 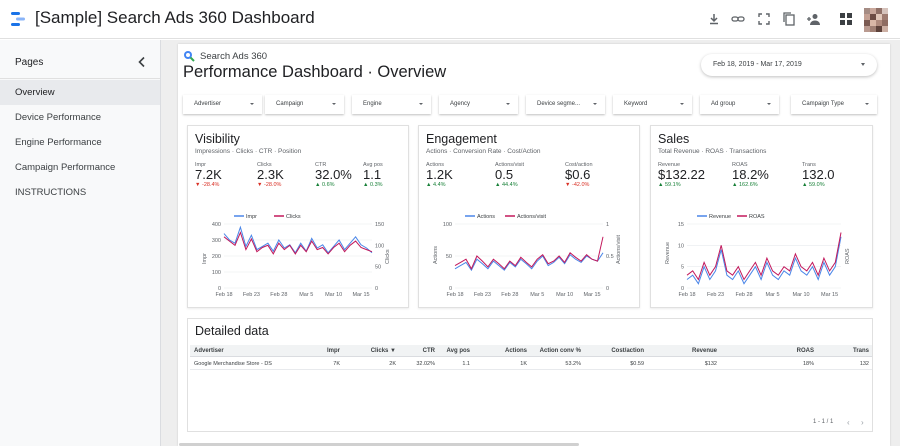 I want to click on card-subtitle: Total Revenue · ROAS · Transactions, so click(x=712, y=151).